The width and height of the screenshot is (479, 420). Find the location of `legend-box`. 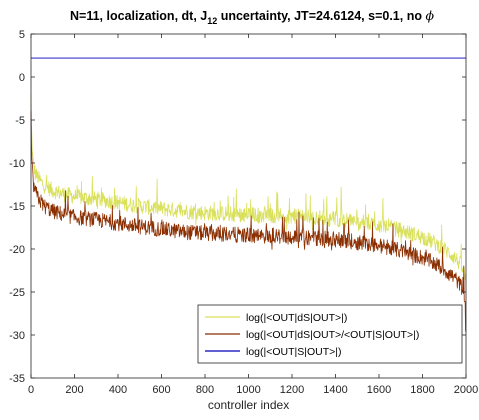

legend-box is located at coordinates (330, 334).